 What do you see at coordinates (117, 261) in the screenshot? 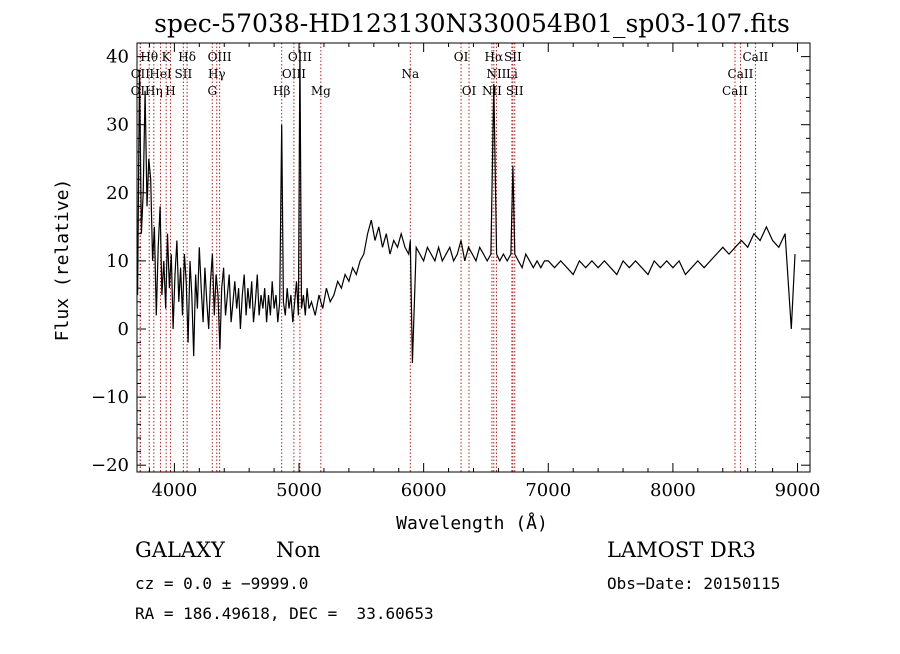
I see `y-tick-label: 10` at bounding box center [117, 261].